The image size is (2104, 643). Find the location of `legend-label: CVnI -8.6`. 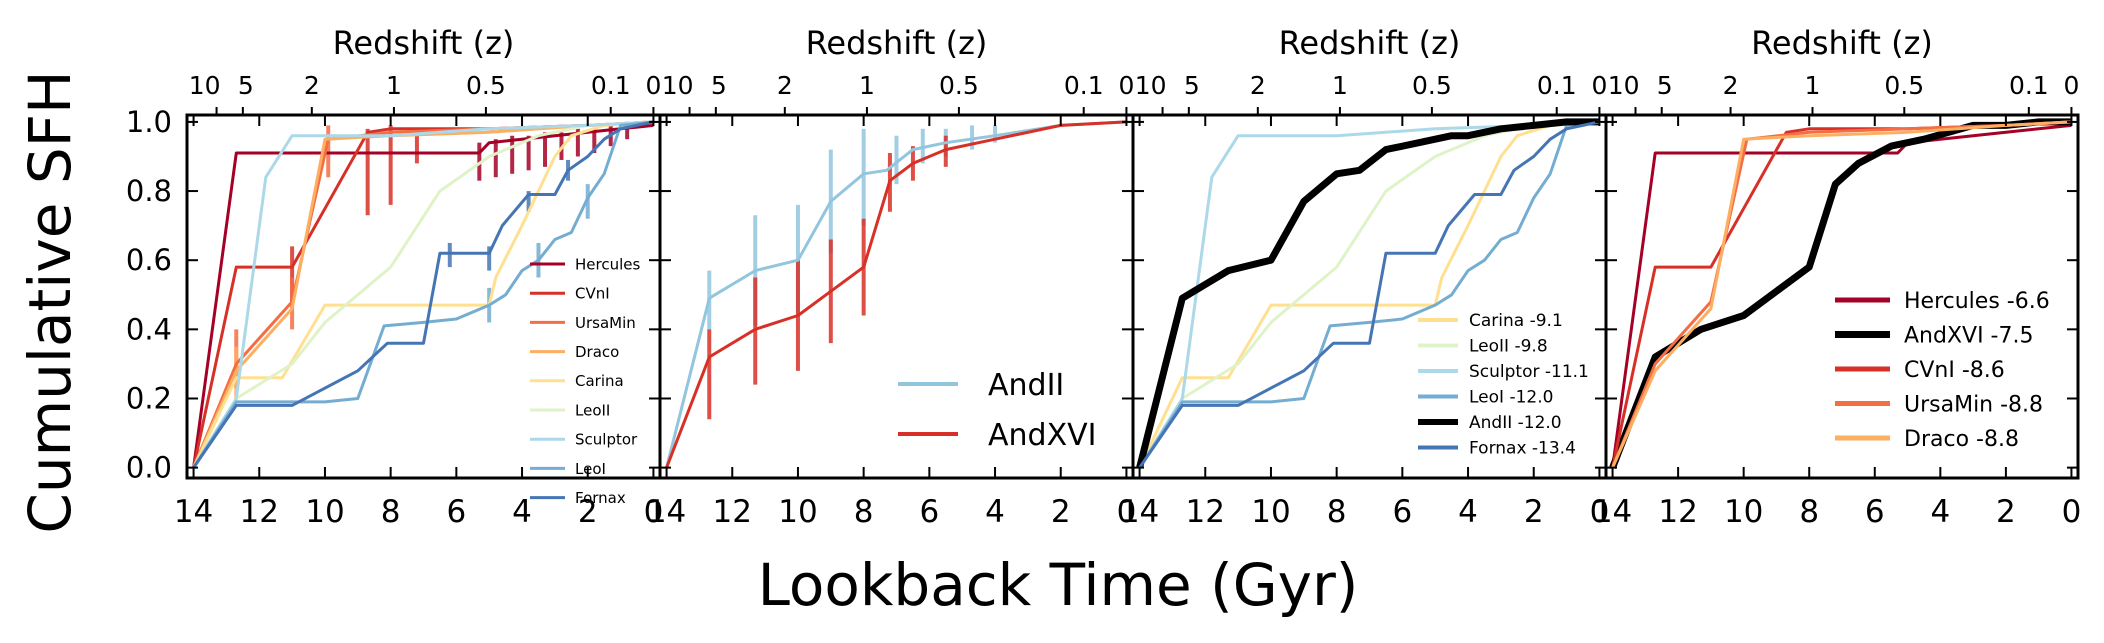

legend-label: CVnI -8.6 is located at coordinates (1954, 370).